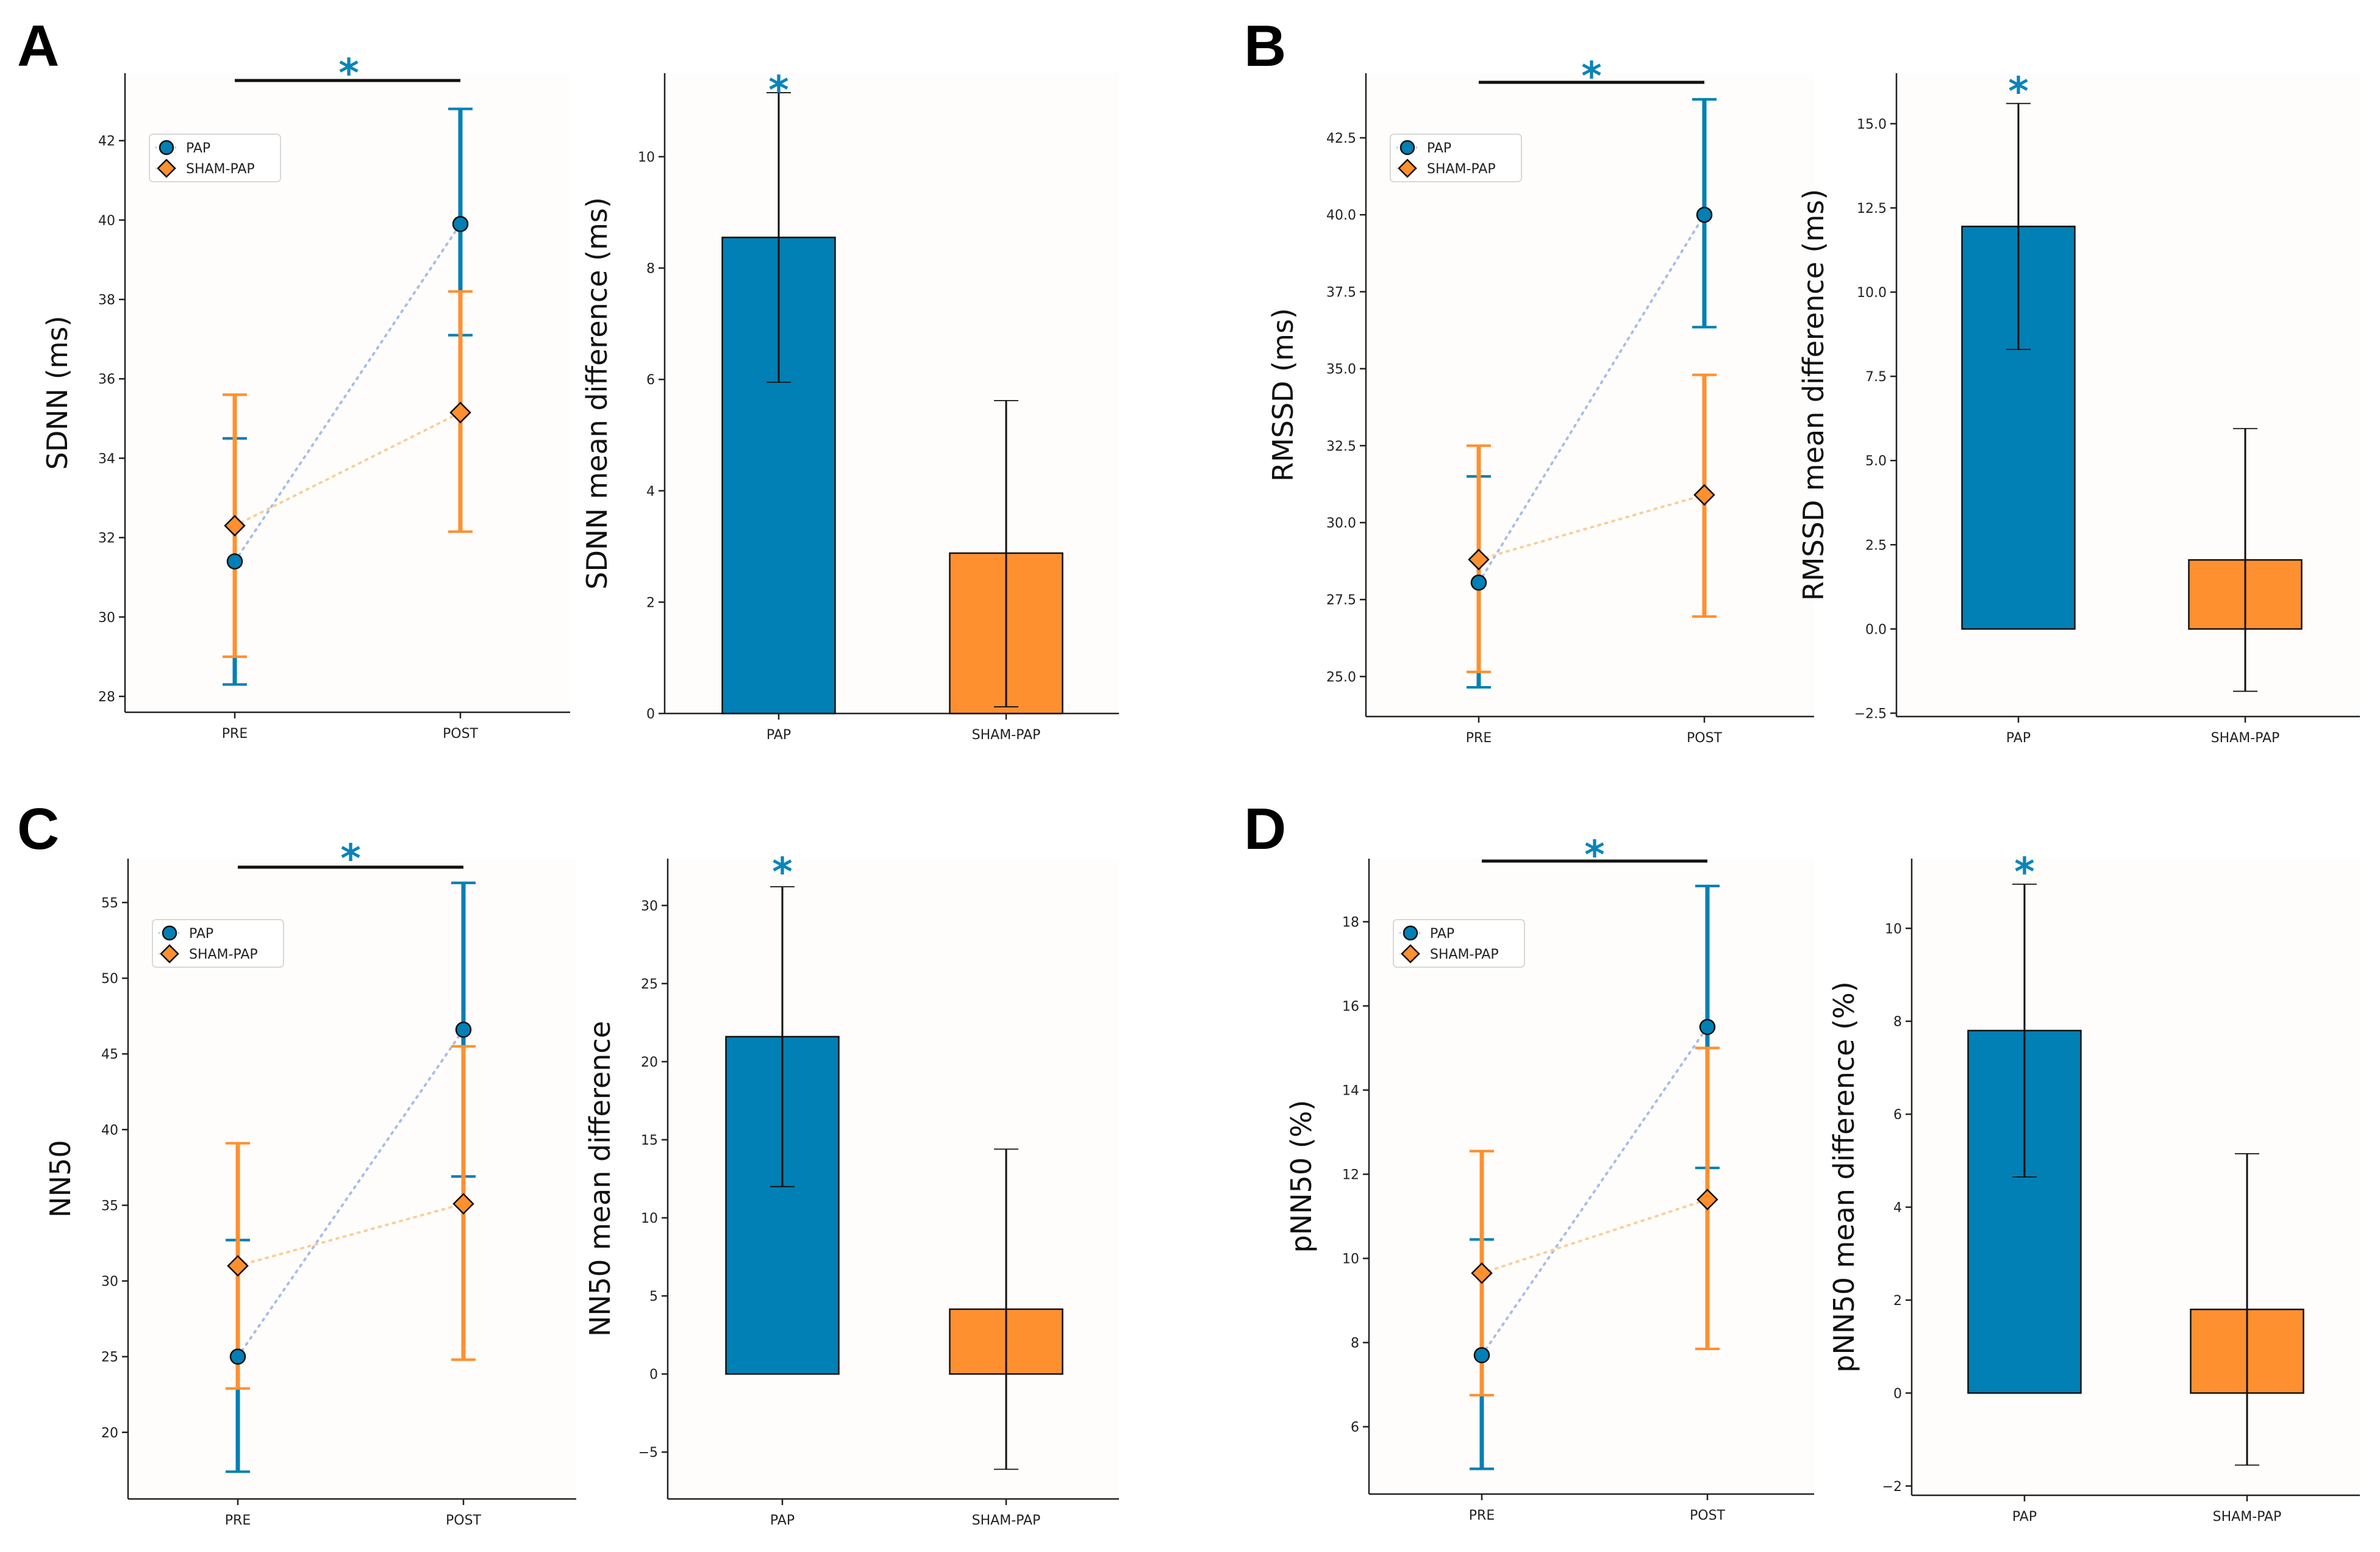 The image size is (2380, 1552). Describe the element at coordinates (109, 1433) in the screenshot. I see `y-tick-label: 20` at that location.